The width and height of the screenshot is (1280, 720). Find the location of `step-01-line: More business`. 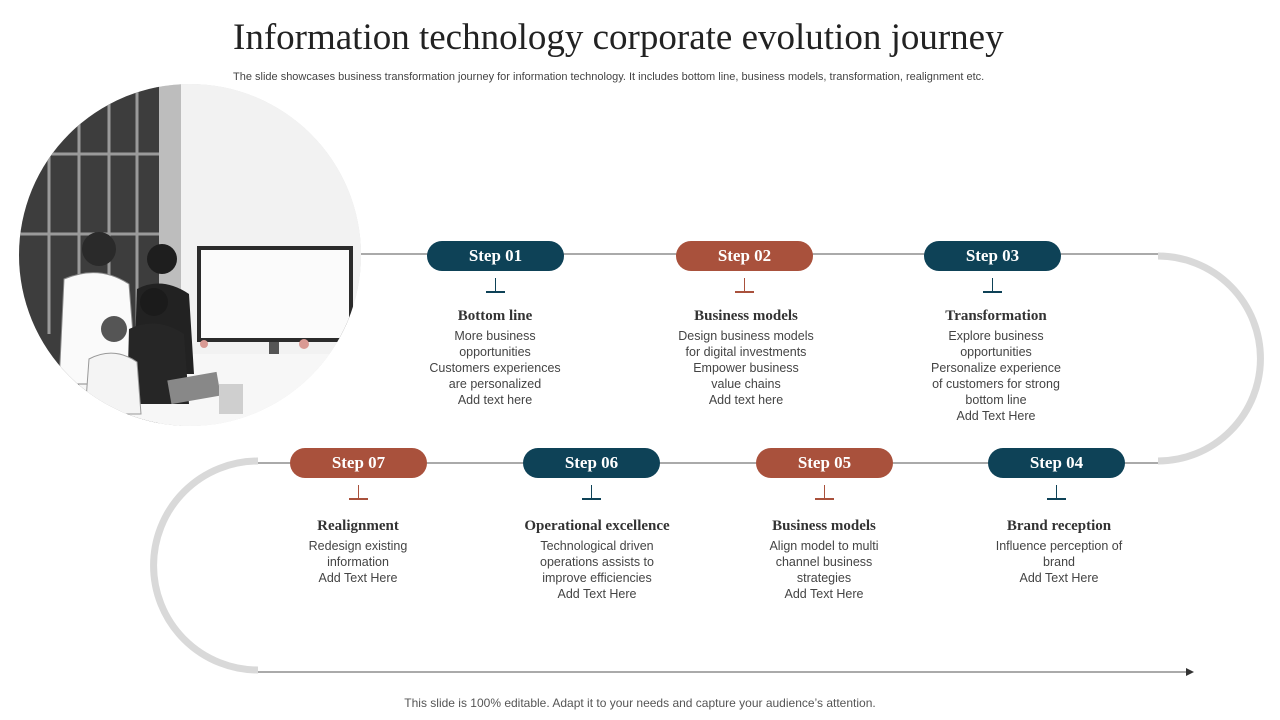

step-01-line: More business is located at coordinates (495, 336).